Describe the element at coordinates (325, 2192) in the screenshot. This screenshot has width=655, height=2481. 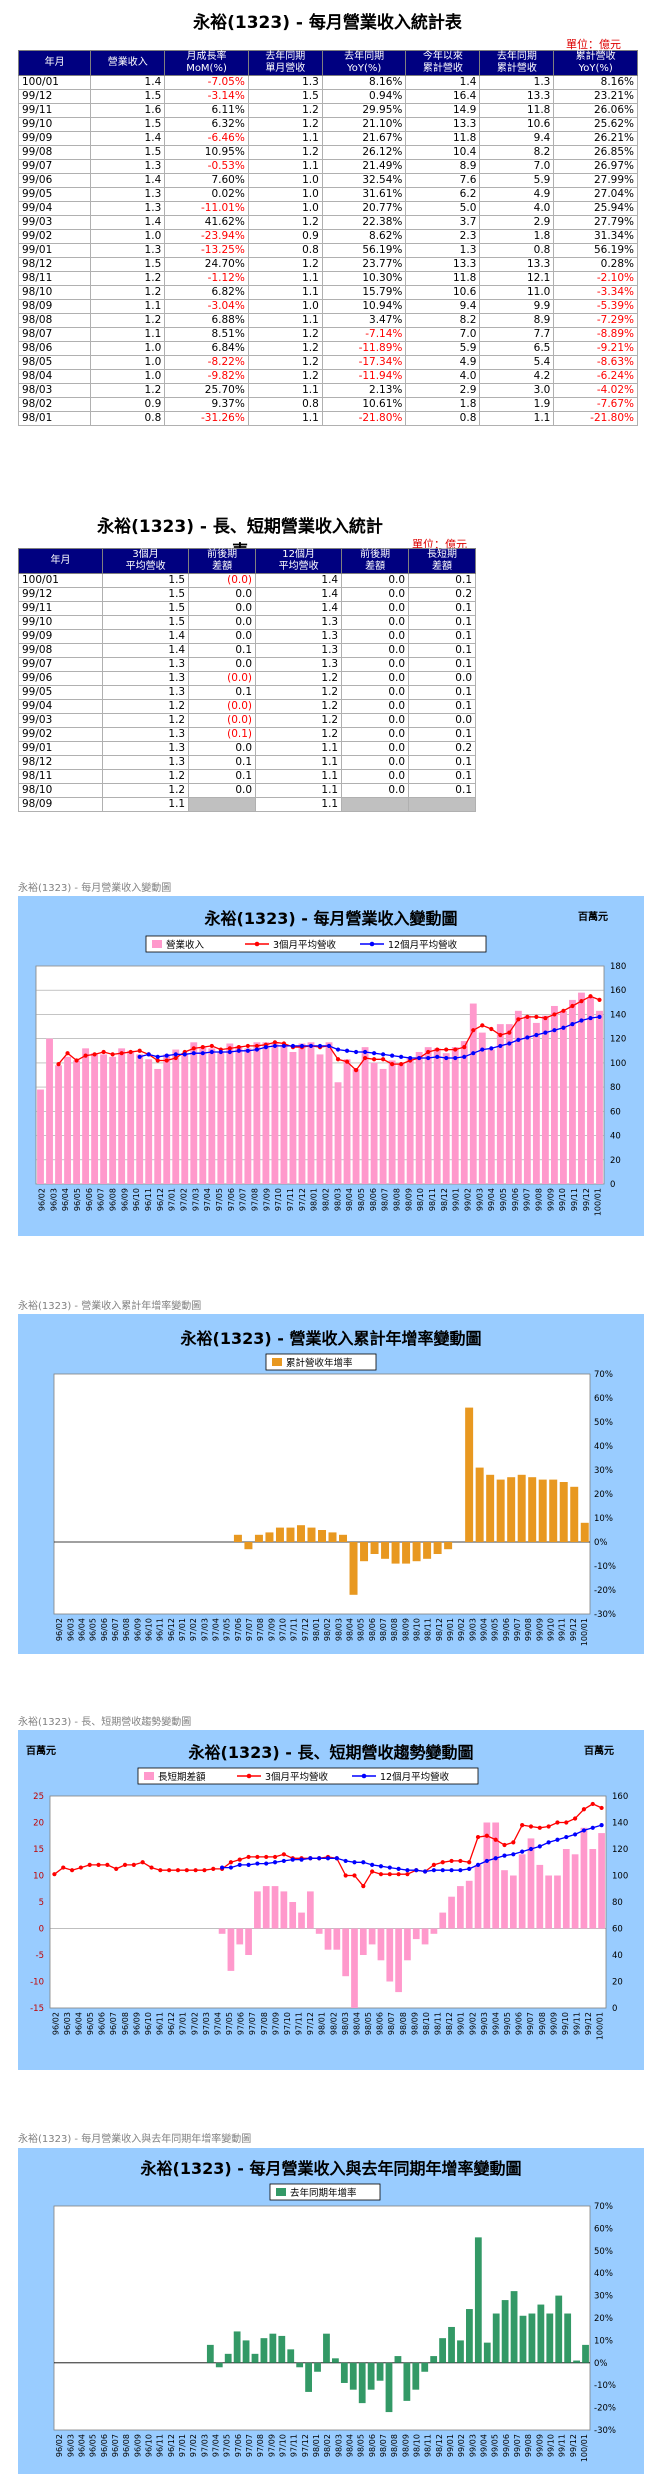
I see `legend-box` at that location.